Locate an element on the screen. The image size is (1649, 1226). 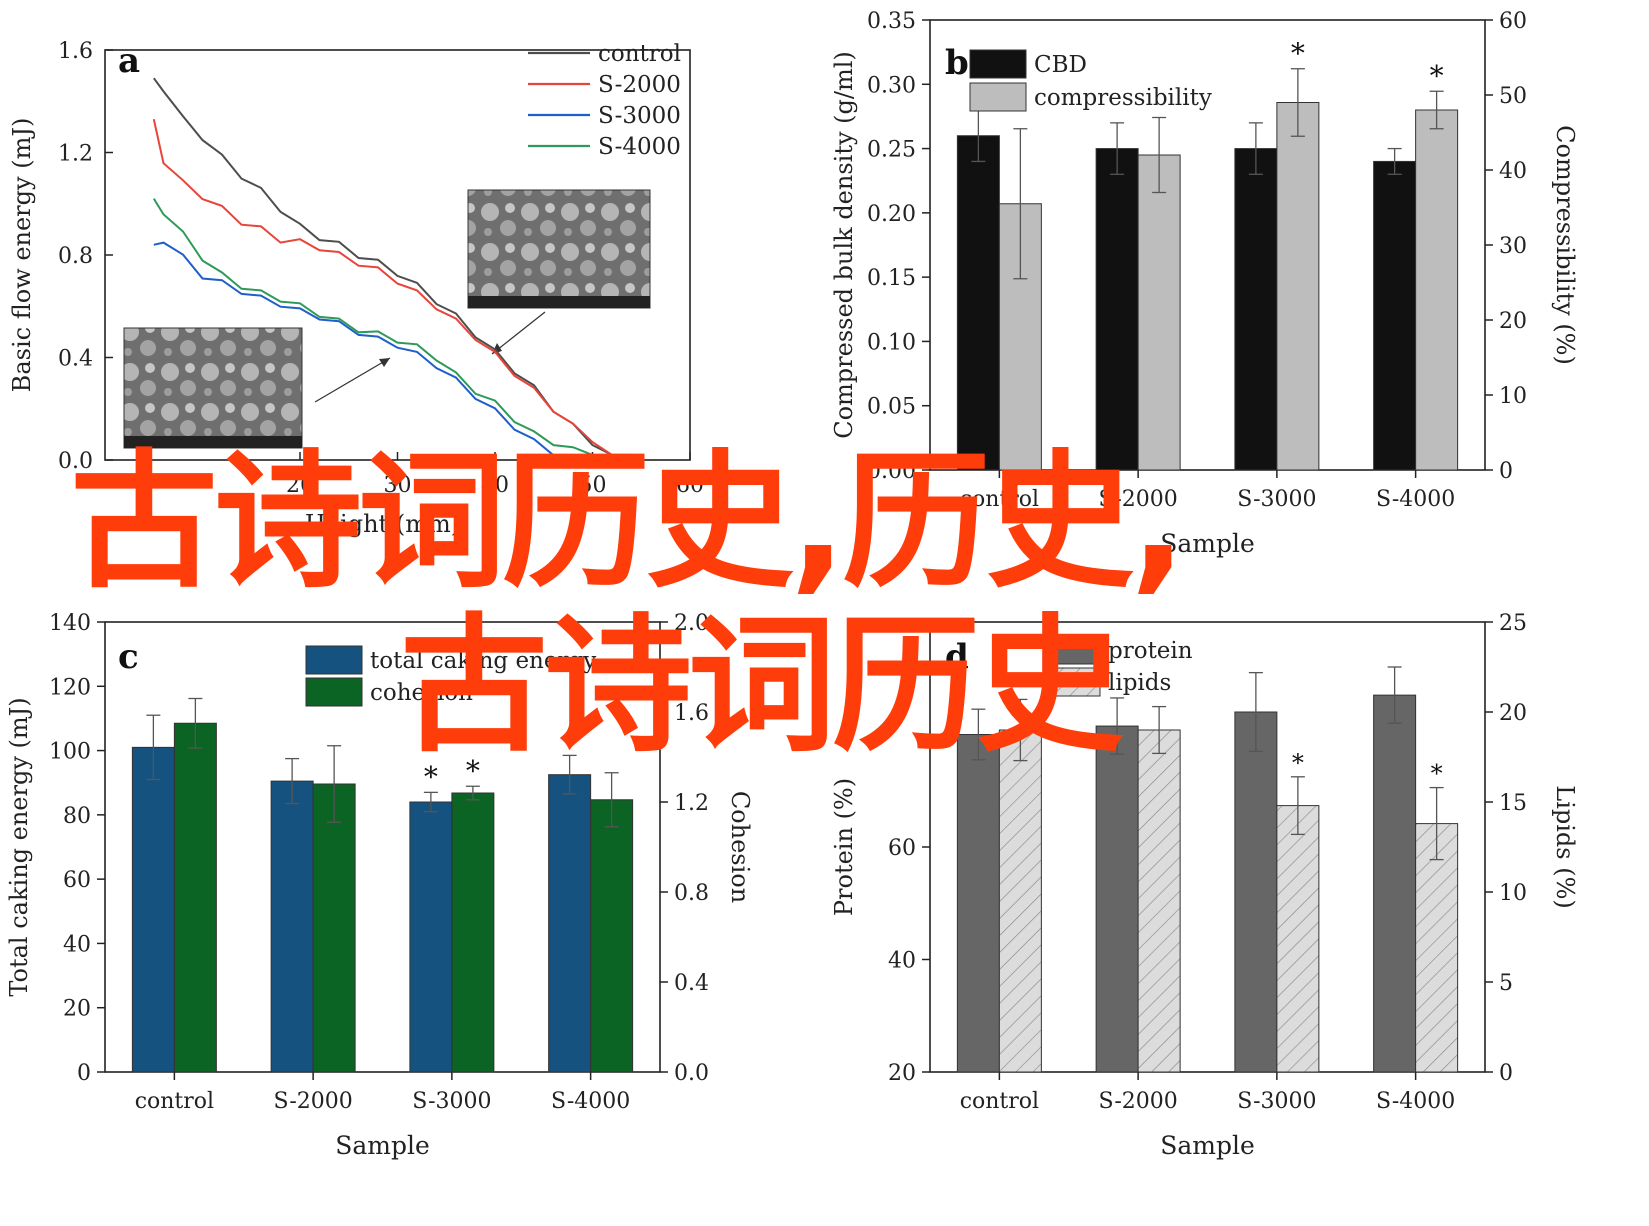
y2-tick-label: 25 is located at coordinates (1513, 623).